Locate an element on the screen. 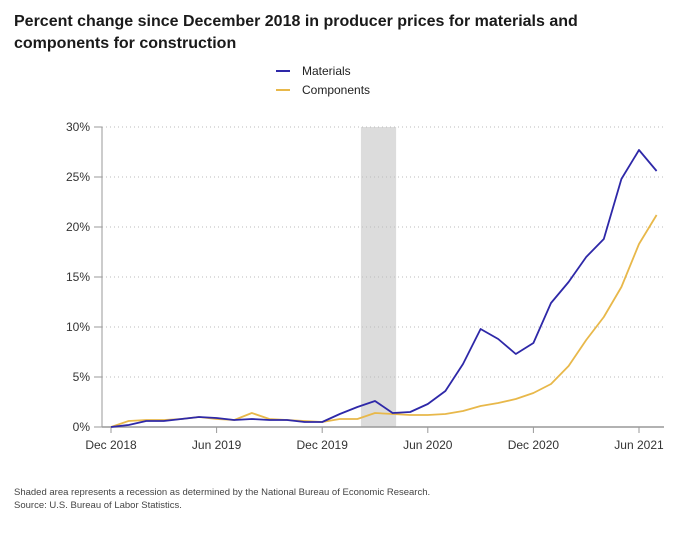 The width and height of the screenshot is (674, 536). x-tick-label: Jun 2021 is located at coordinates (639, 445).